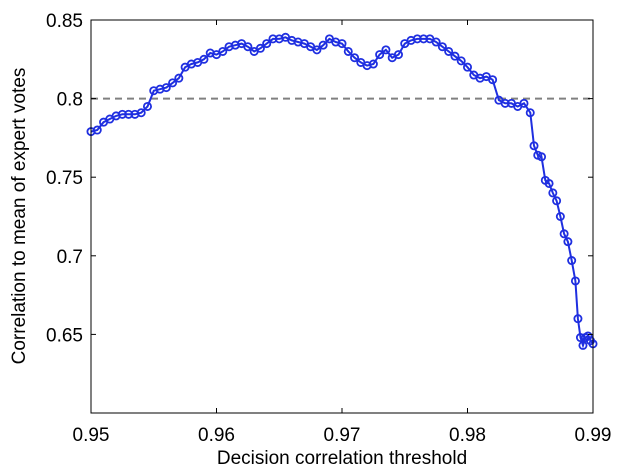 The width and height of the screenshot is (617, 468). What do you see at coordinates (467, 435) in the screenshot?
I see `x-tick-label: 0.98` at bounding box center [467, 435].